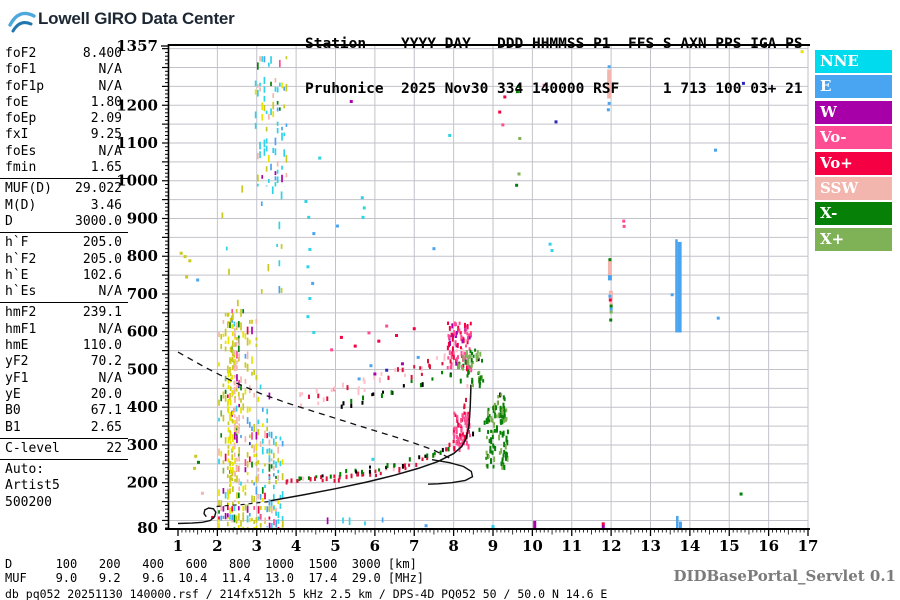 This screenshot has height=600, width=900. Describe the element at coordinates (64, 189) in the screenshot. I see `param-row: MUF(D) 29.022` at that location.